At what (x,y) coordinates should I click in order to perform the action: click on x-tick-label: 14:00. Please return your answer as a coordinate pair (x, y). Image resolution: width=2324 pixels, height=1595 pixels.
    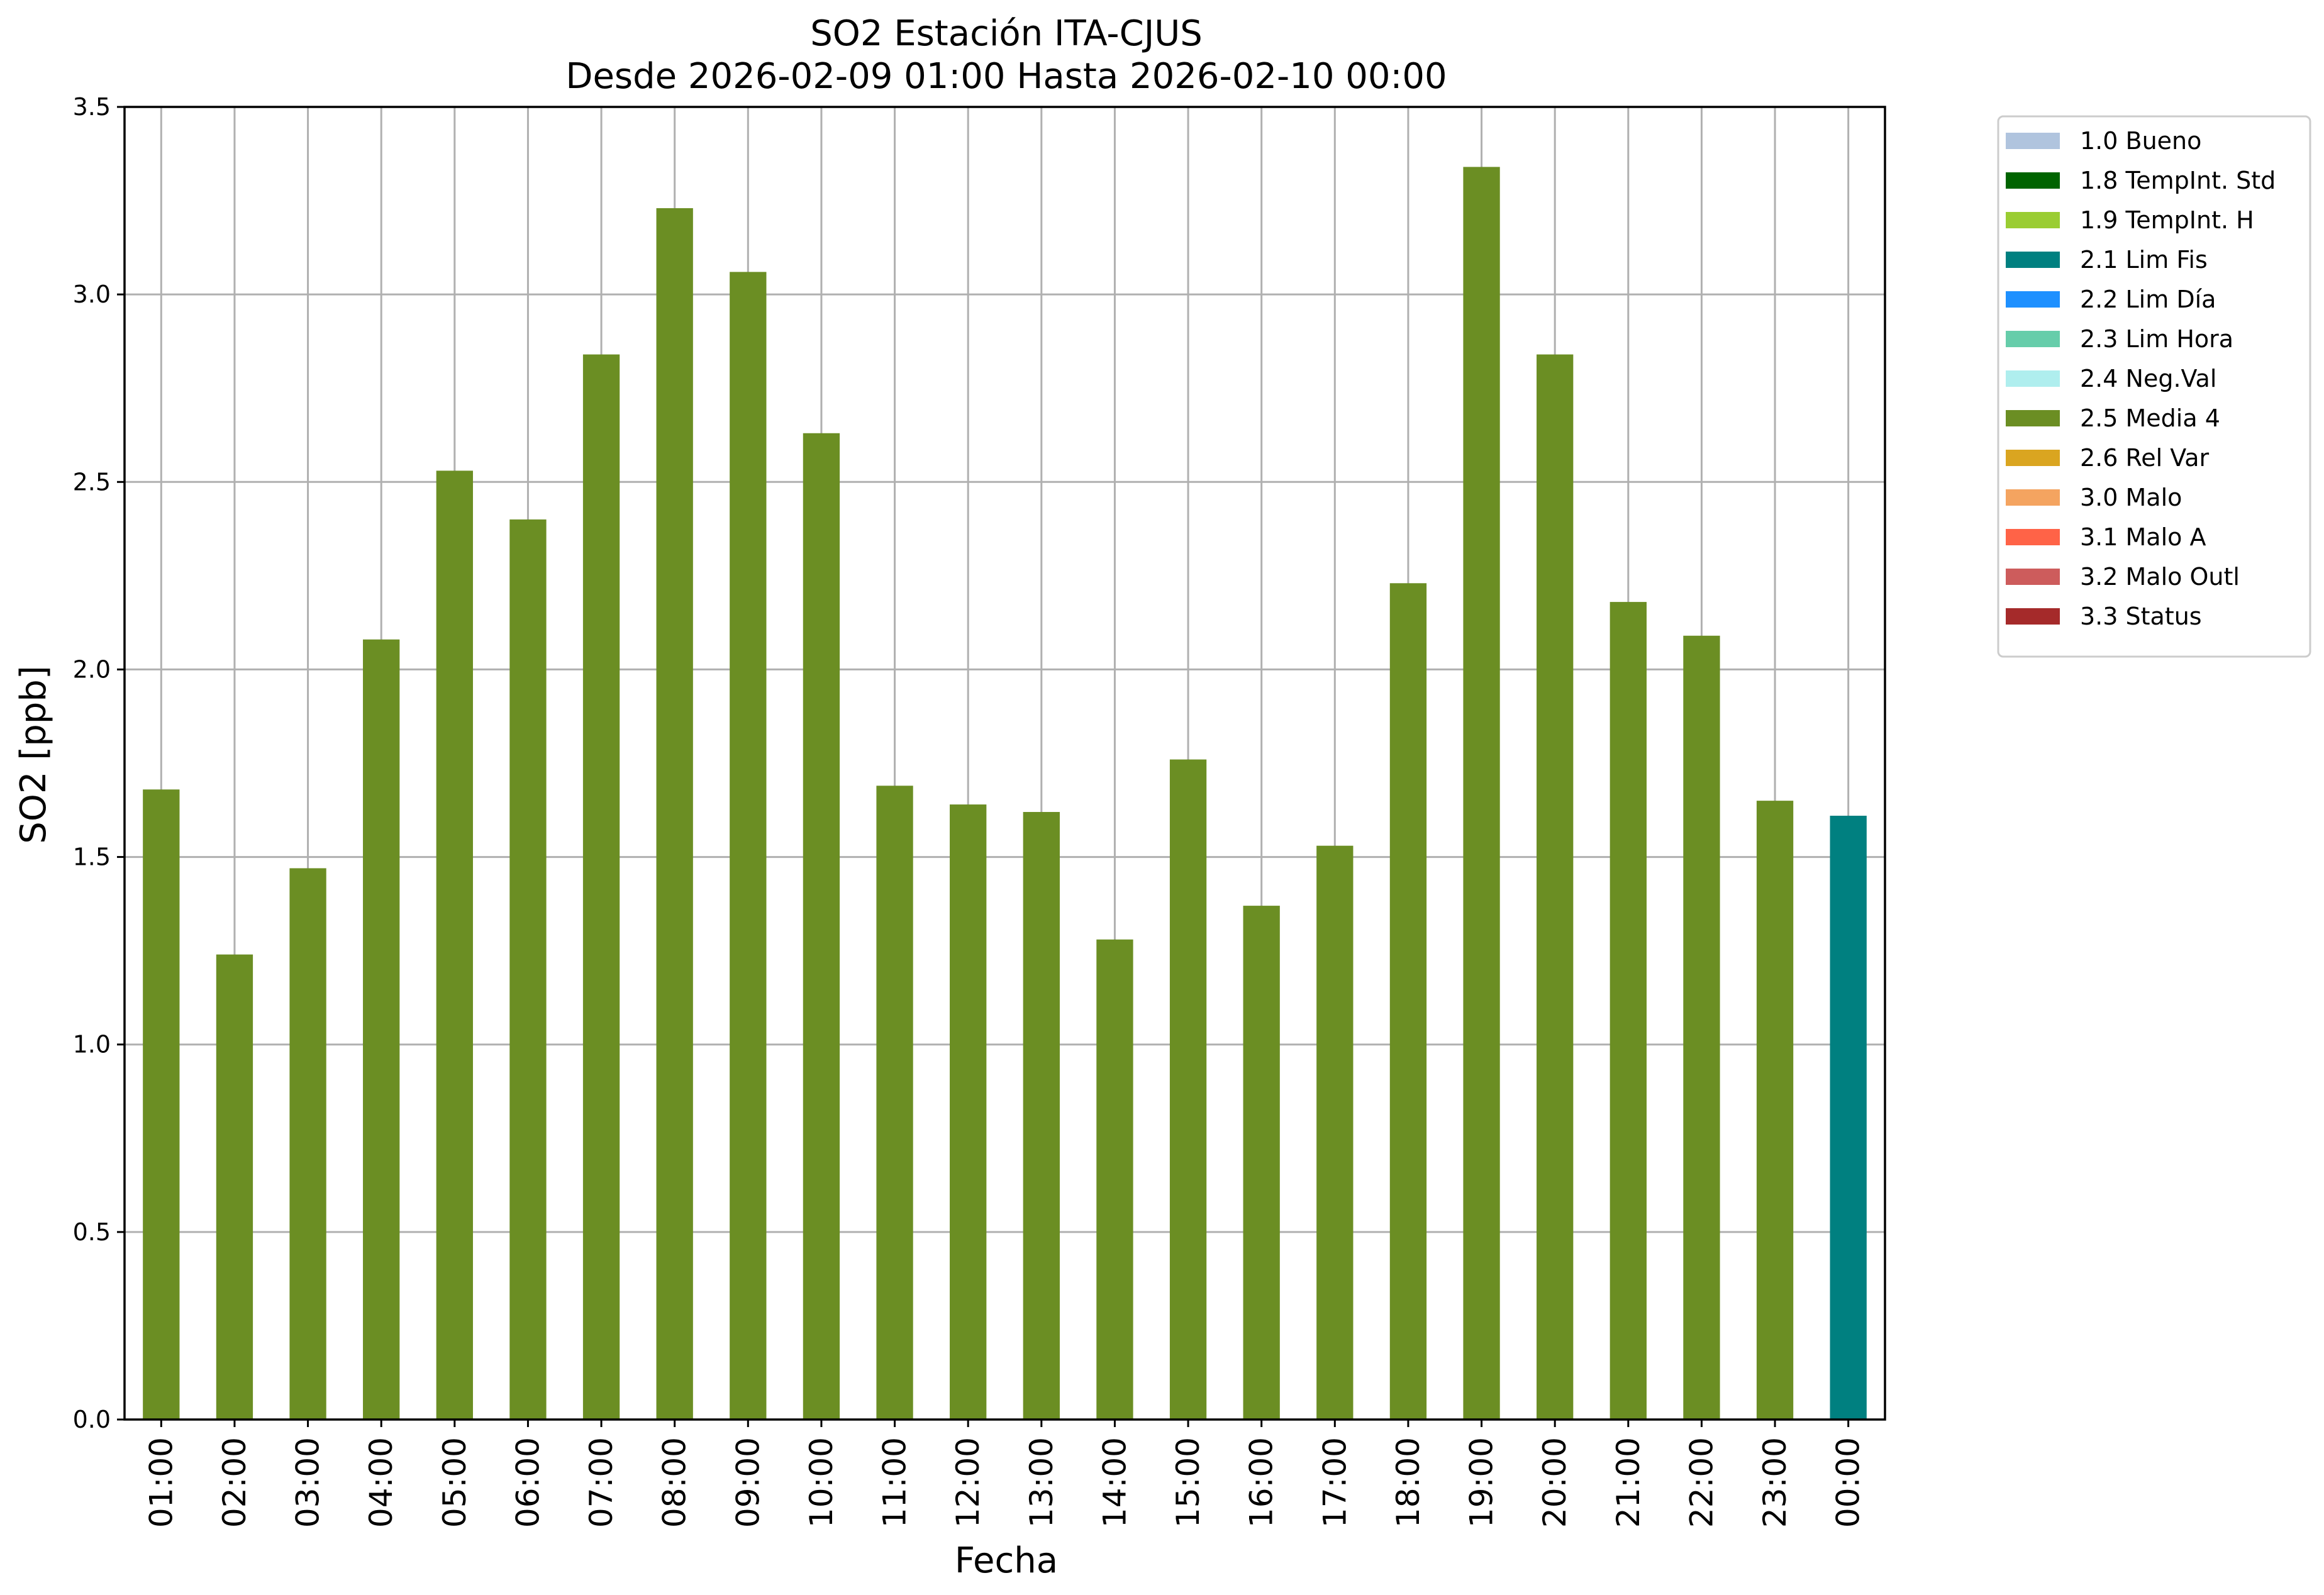
    Looking at the image, I should click on (1114, 1482).